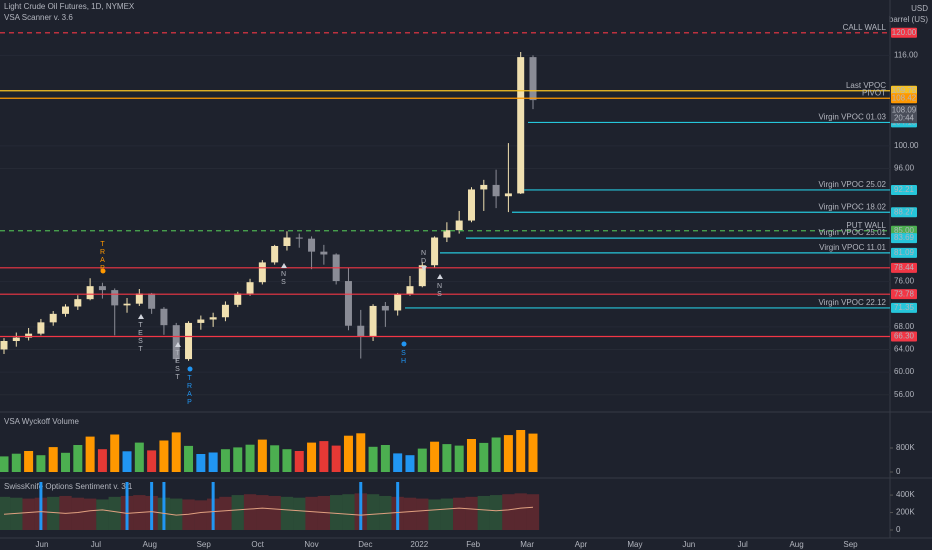 The width and height of the screenshot is (932, 550). What do you see at coordinates (865, 27) in the screenshot?
I see `level-name: CALL WALL` at bounding box center [865, 27].